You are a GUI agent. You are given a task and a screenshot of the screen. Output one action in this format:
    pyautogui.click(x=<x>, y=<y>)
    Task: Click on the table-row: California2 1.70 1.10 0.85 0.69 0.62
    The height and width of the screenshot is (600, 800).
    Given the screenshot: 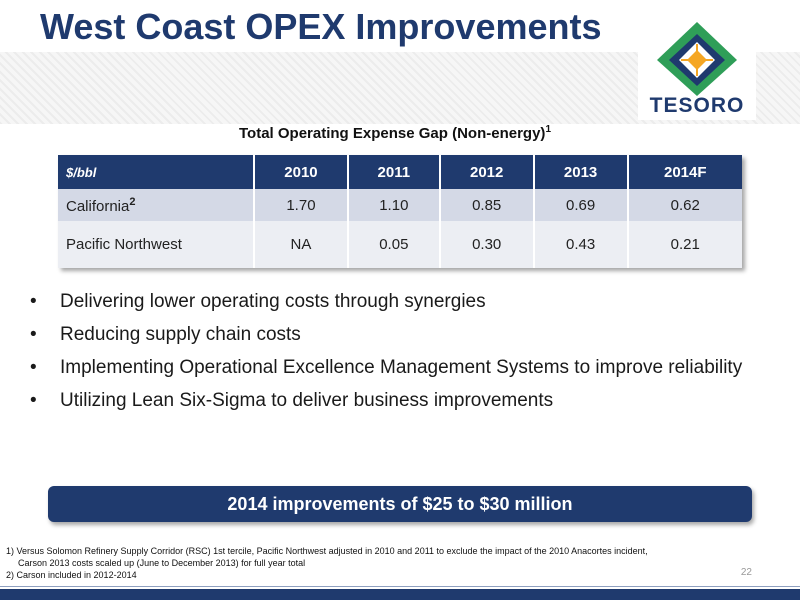 What is the action you would take?
    pyautogui.click(x=400, y=205)
    